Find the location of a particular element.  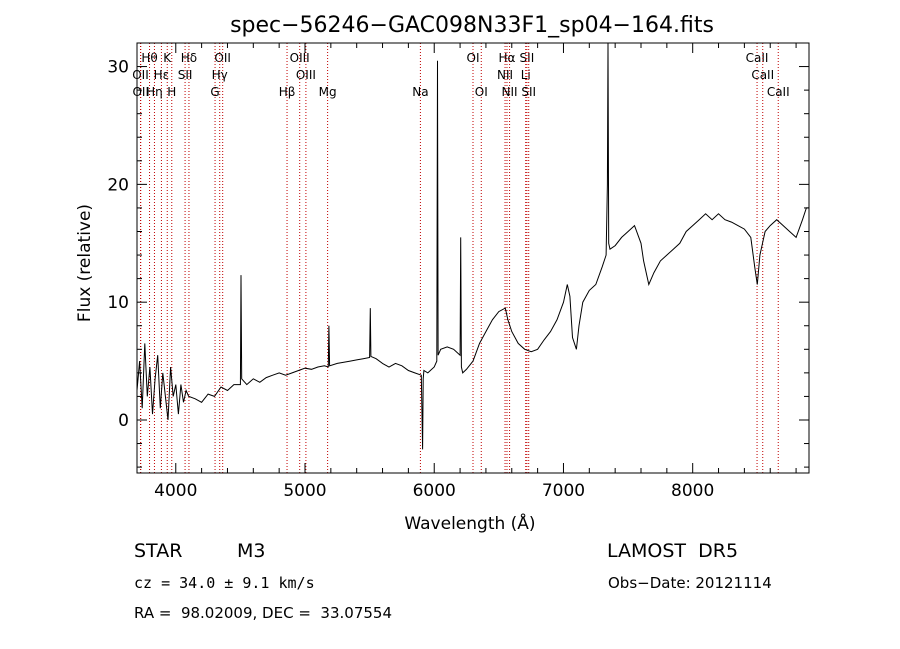

x-tick-label-8000: 8000 is located at coordinates (692, 491).